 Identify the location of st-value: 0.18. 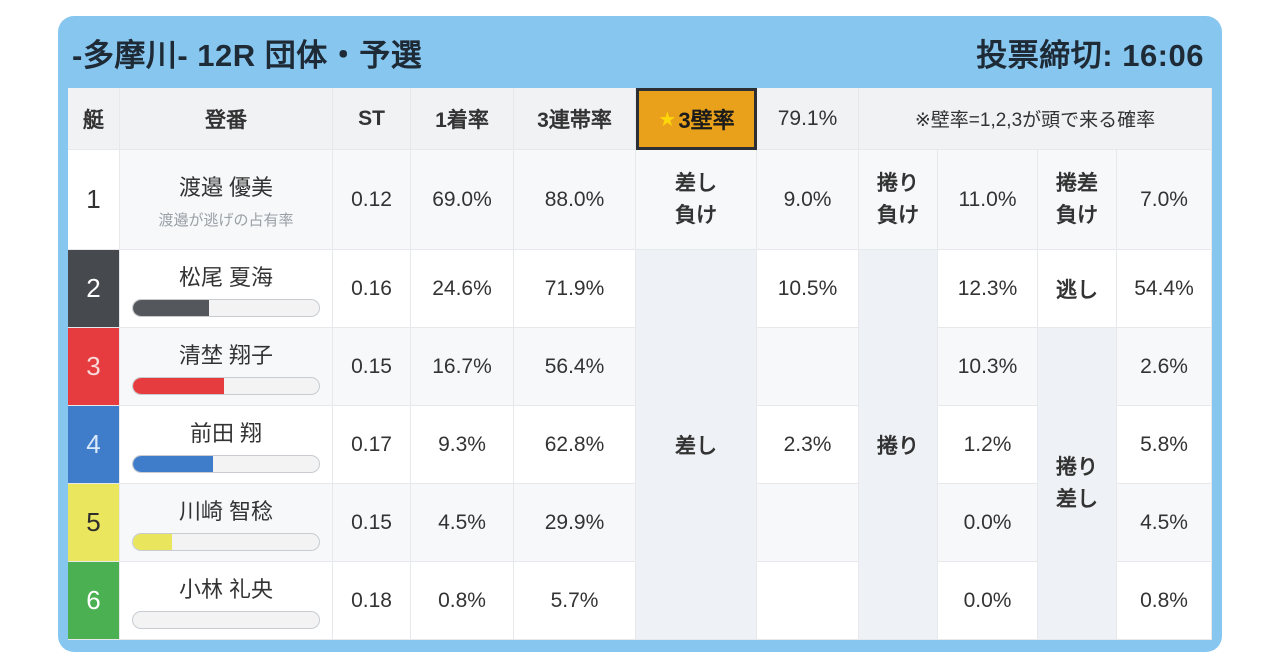
(372, 601).